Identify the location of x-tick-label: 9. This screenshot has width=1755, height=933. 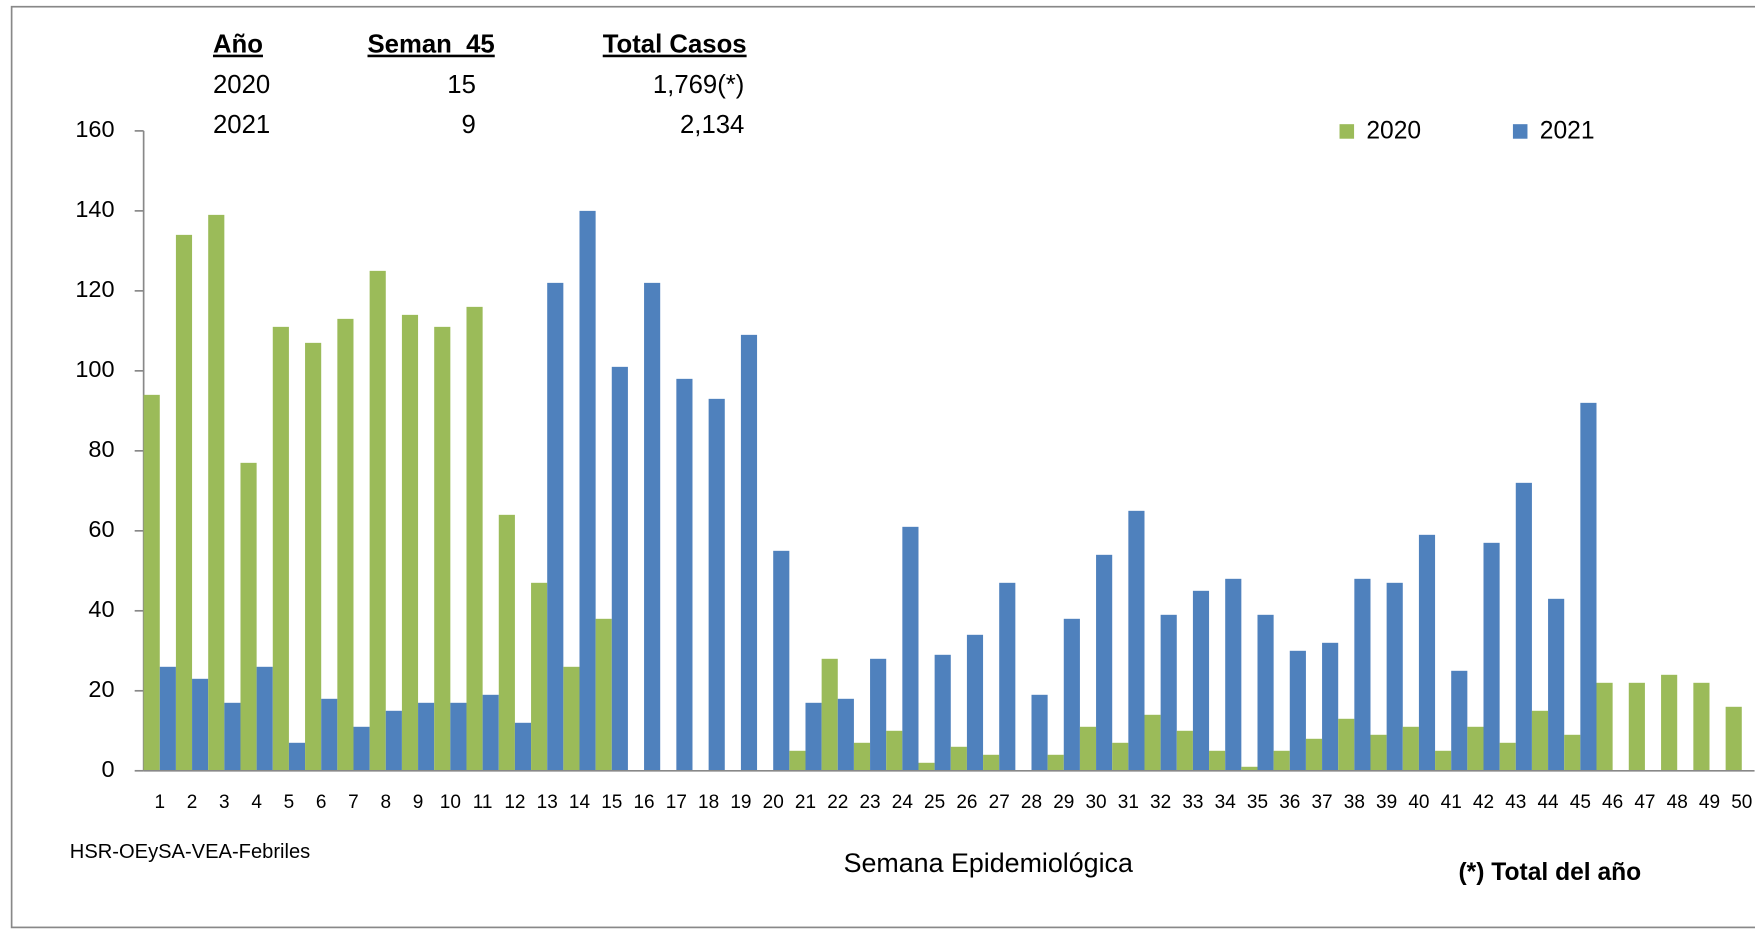
(418, 802).